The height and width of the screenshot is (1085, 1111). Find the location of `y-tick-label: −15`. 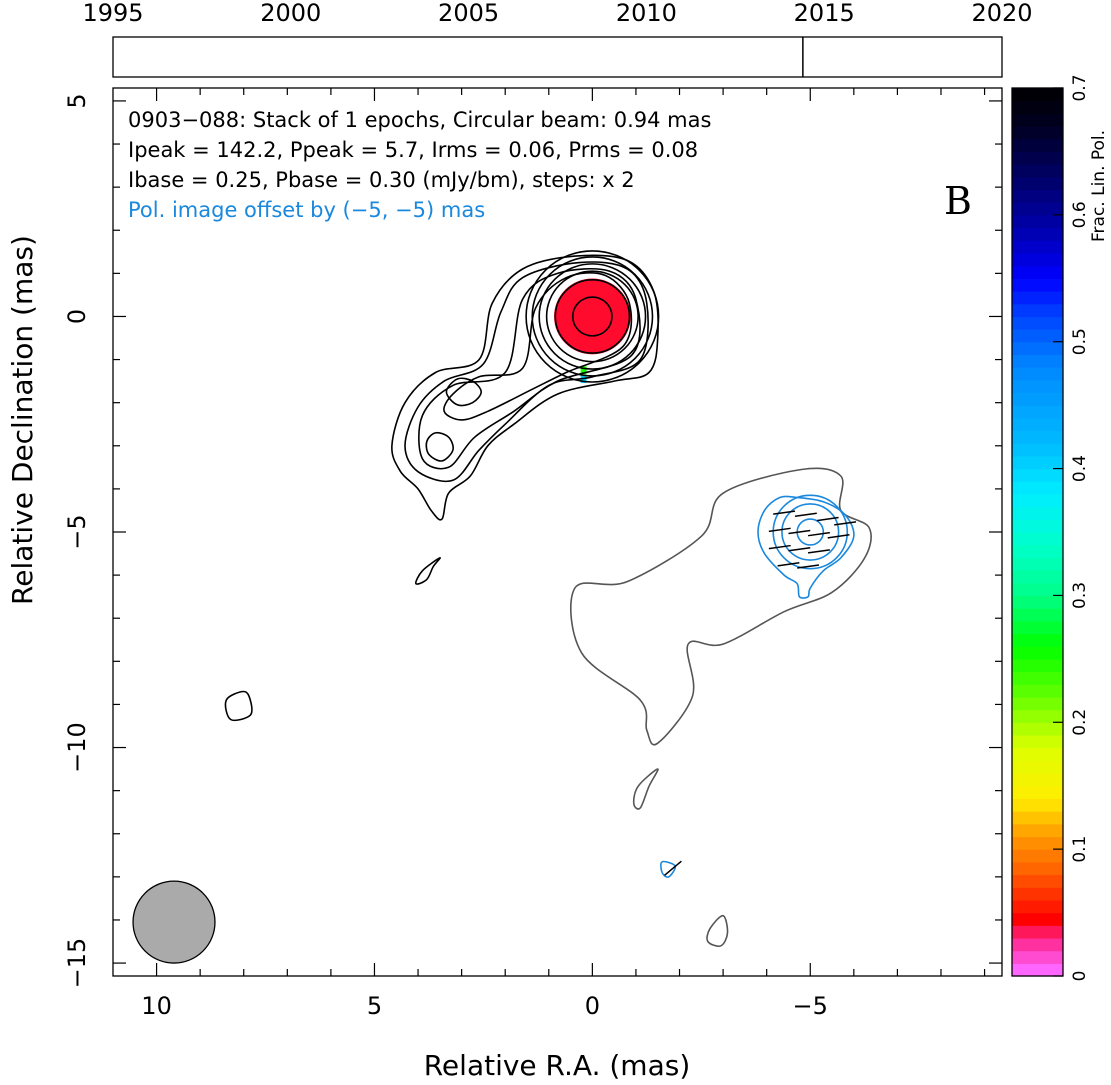

y-tick-label: −15 is located at coordinates (77, 963).